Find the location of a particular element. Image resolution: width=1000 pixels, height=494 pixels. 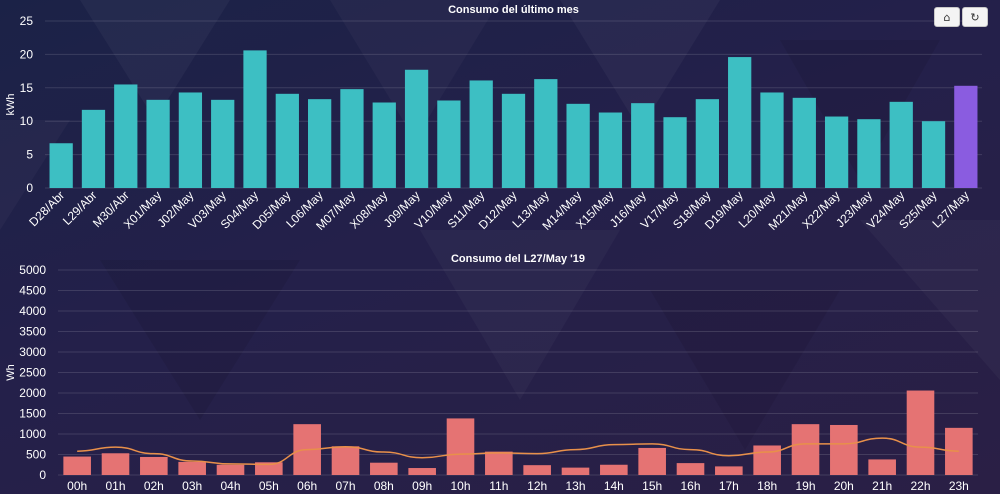

x-tick-label: 07h is located at coordinates (345, 486).